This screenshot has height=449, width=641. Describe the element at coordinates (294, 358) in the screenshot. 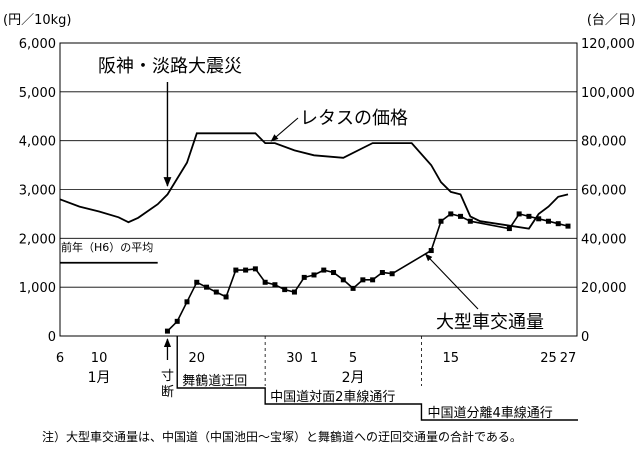

I see `x-tick-label: 30` at that location.